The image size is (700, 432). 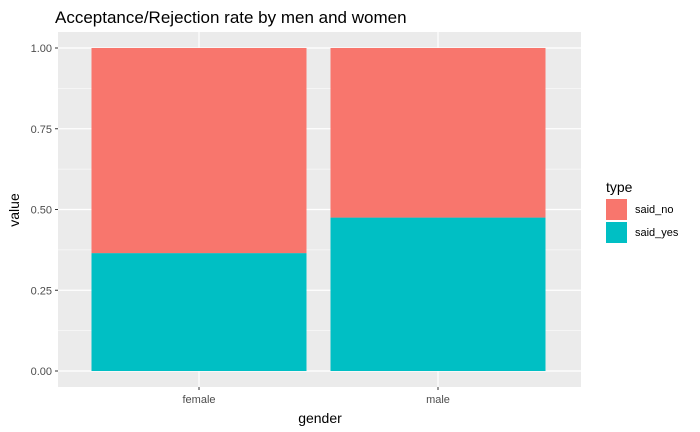 What do you see at coordinates (14, 210) in the screenshot?
I see `y-axis-title: value` at bounding box center [14, 210].